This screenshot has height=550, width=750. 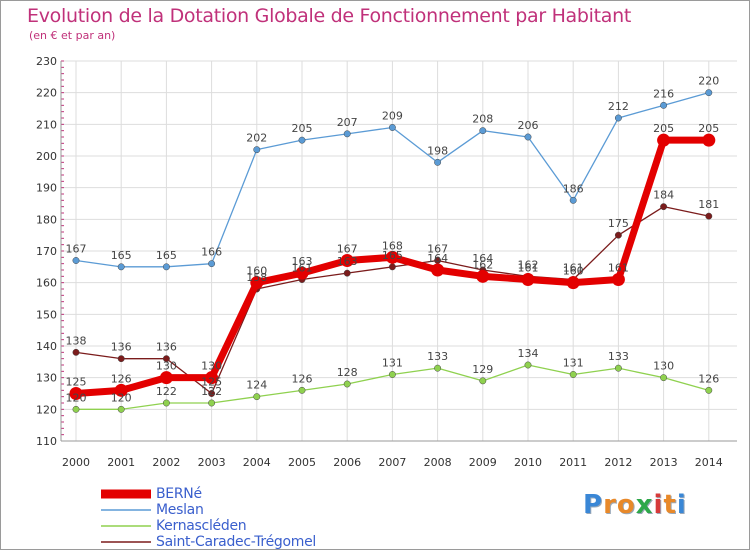 I want to click on data-label-0: 168, so click(x=392, y=245).